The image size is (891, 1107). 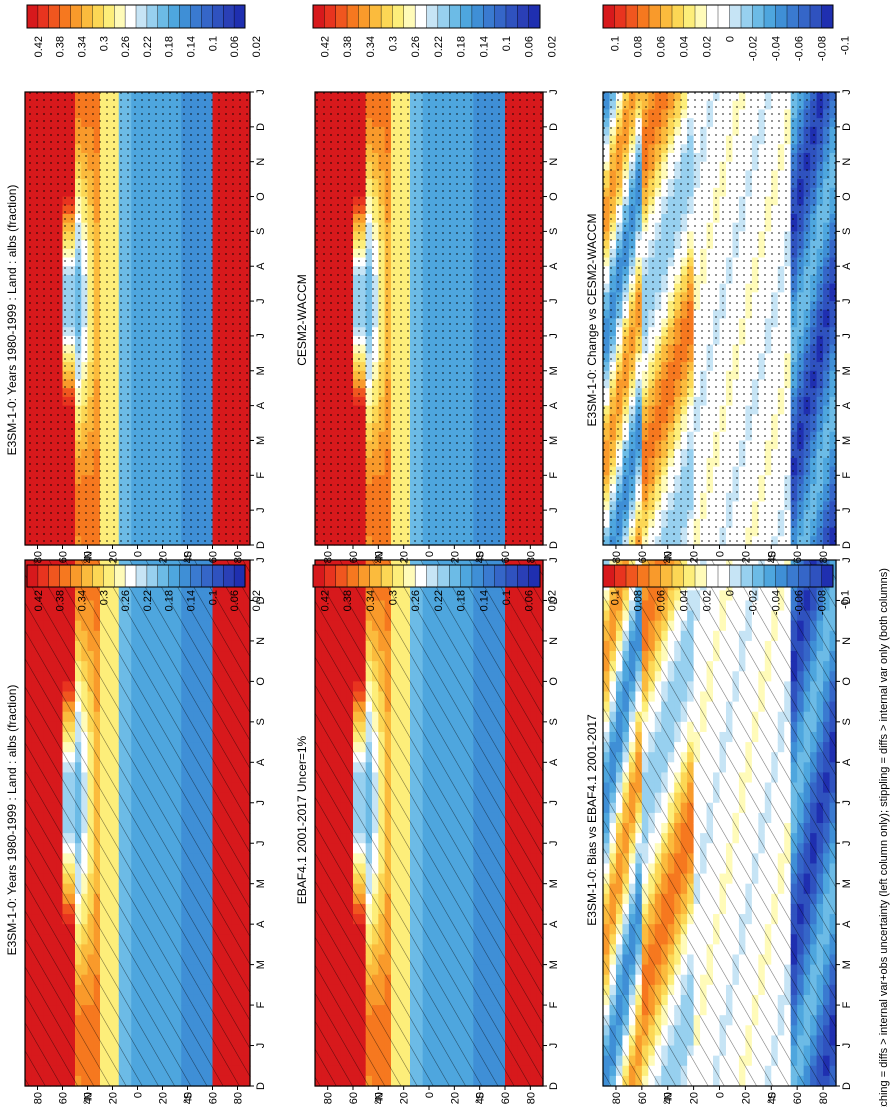 What do you see at coordinates (104, 43) in the screenshot?
I see `colorbar-label: 0.3` at bounding box center [104, 43].